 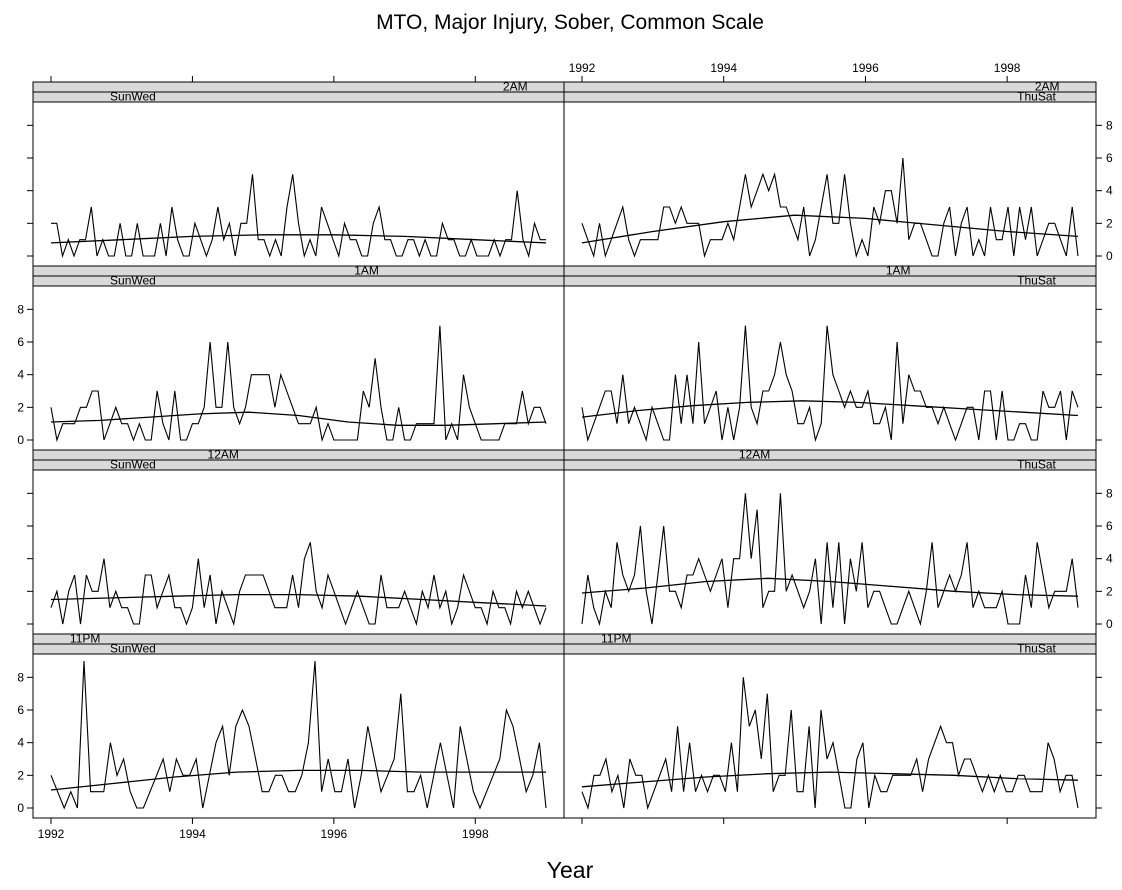 I want to click on panel-11pm-sunwed: 11PM SunWed 0 2 4 6 8 1992 1994 1996 1998, so click(x=291, y=736).